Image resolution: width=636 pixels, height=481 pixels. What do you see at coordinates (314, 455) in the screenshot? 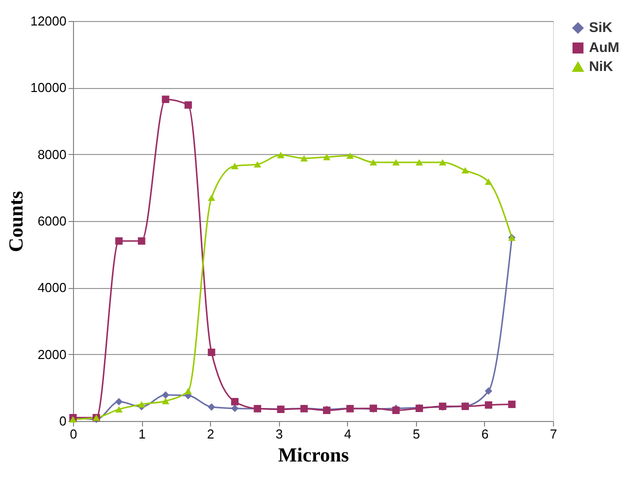
I see `x-axis-title: Microns` at bounding box center [314, 455].